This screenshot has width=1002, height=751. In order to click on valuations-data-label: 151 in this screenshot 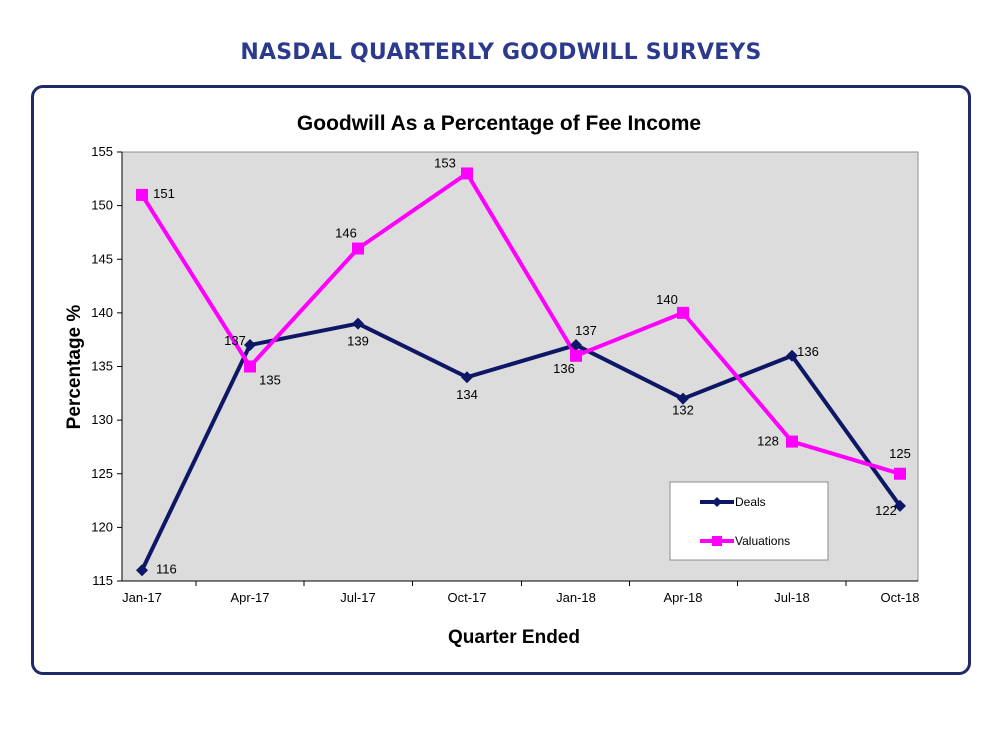, I will do `click(164, 193)`.